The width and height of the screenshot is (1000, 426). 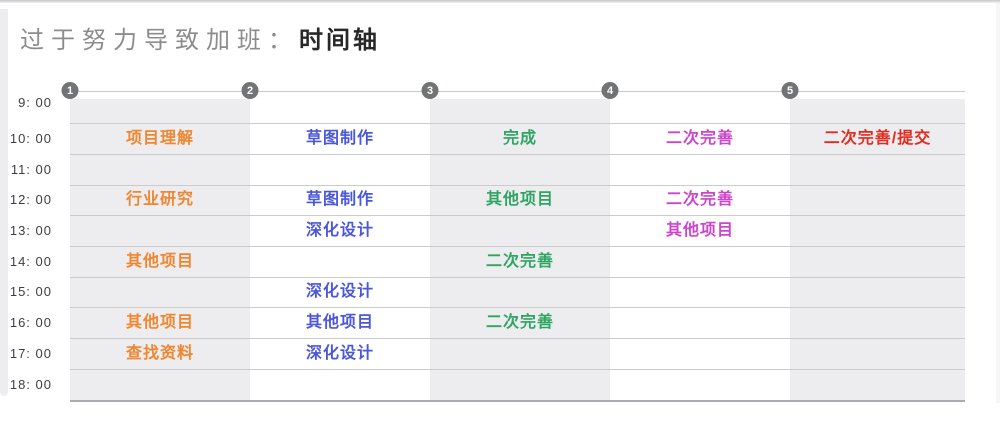 What do you see at coordinates (430, 90) in the screenshot?
I see `step-marker-3: 3` at bounding box center [430, 90].